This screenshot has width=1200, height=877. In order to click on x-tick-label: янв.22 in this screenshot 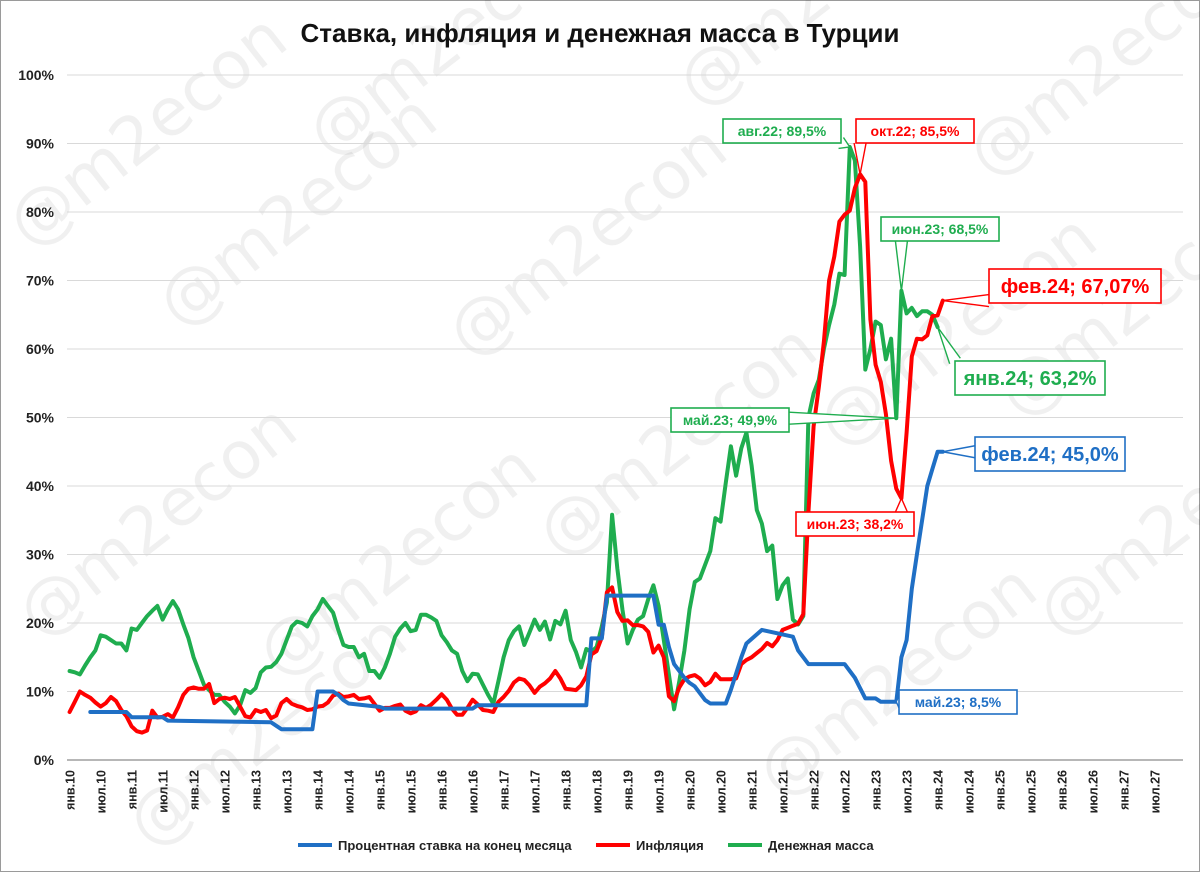, I will do `click(815, 790)`.